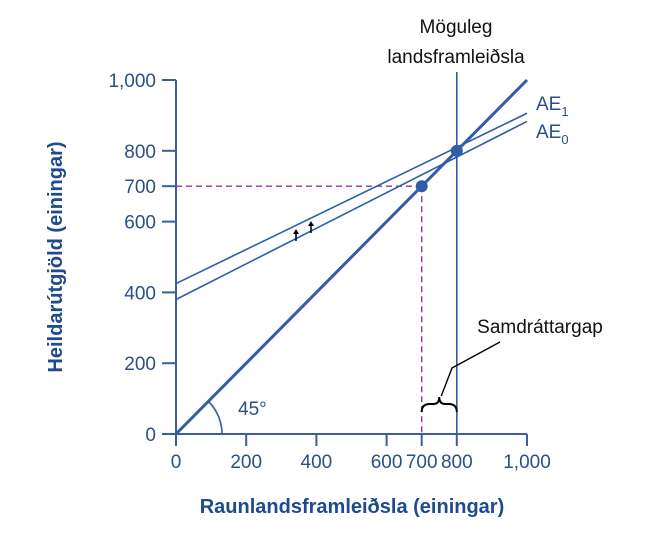 This screenshot has height=542, width=650. What do you see at coordinates (457, 462) in the screenshot?
I see `x-tick-label: 800` at bounding box center [457, 462].